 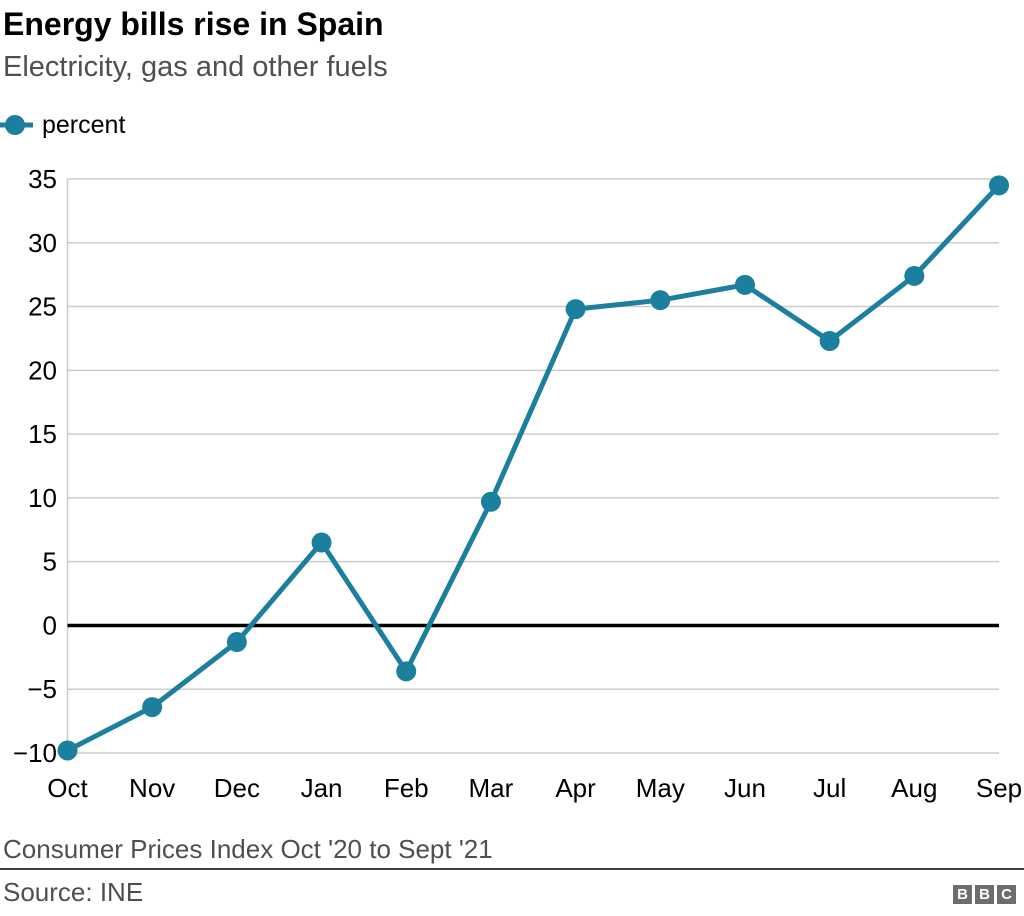 I want to click on bbc-logo: B B C, so click(x=984, y=894).